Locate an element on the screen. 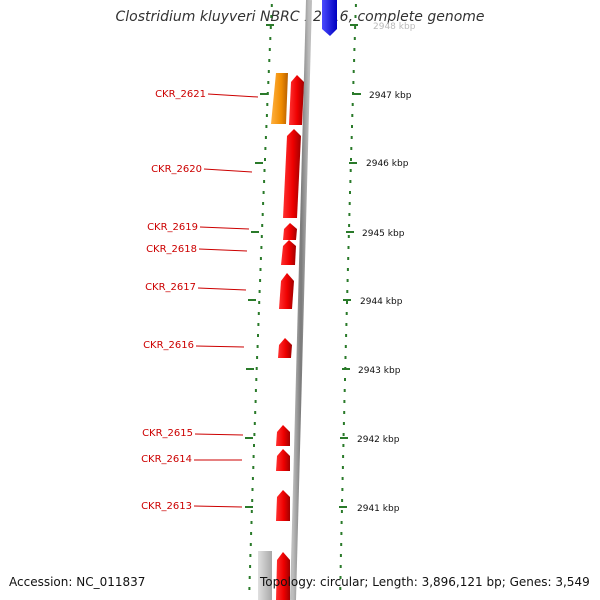  ruler-label: 2948 kbp is located at coordinates (394, 27).